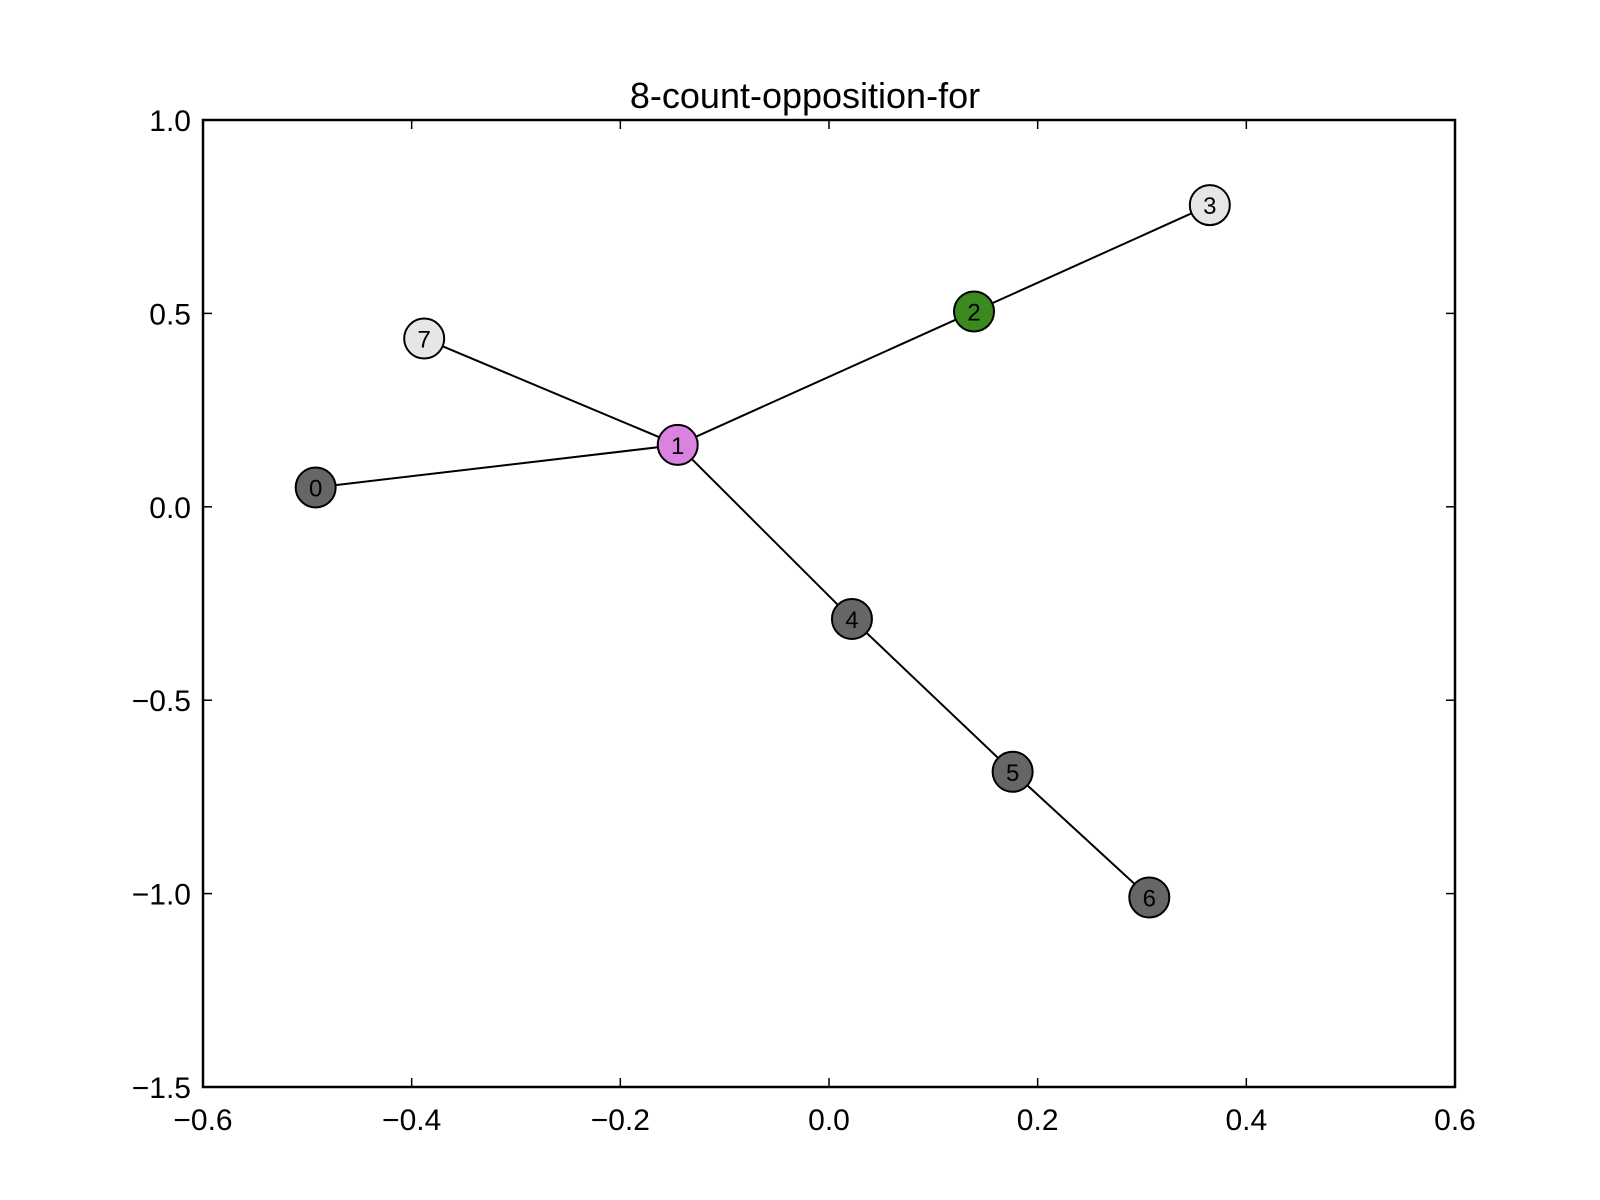 This screenshot has width=1600, height=1200. What do you see at coordinates (202, 1120) in the screenshot?
I see `x-tick-label: −0.6` at bounding box center [202, 1120].